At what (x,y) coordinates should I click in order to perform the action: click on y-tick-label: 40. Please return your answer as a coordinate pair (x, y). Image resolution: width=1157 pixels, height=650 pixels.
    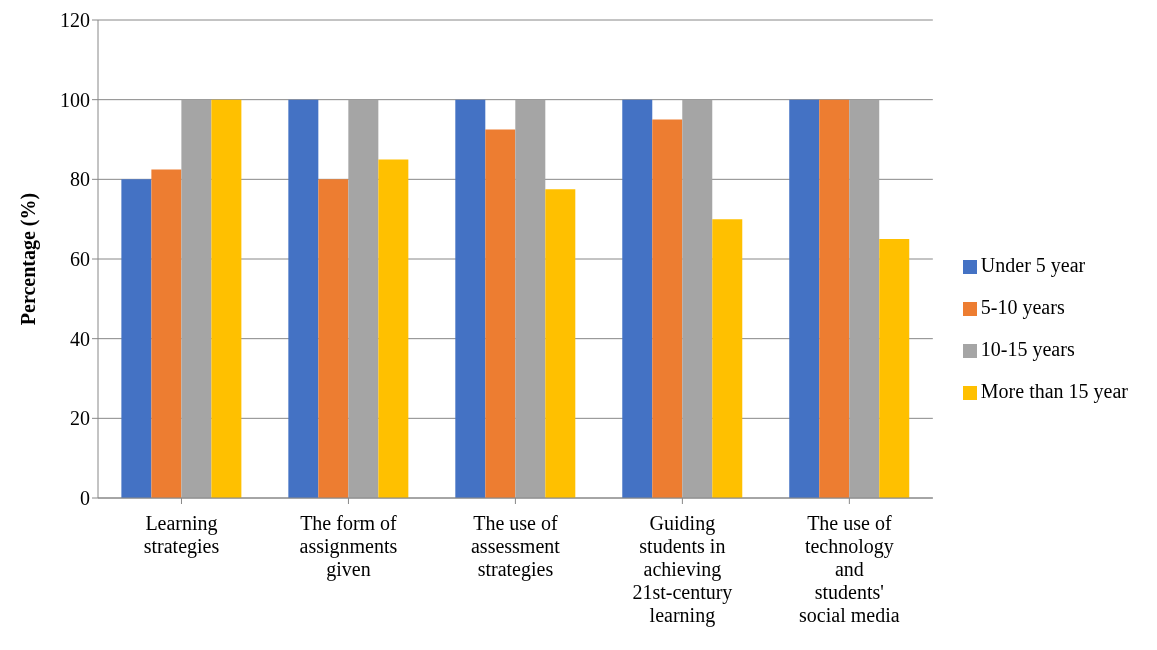
    Looking at the image, I should click on (80, 338).